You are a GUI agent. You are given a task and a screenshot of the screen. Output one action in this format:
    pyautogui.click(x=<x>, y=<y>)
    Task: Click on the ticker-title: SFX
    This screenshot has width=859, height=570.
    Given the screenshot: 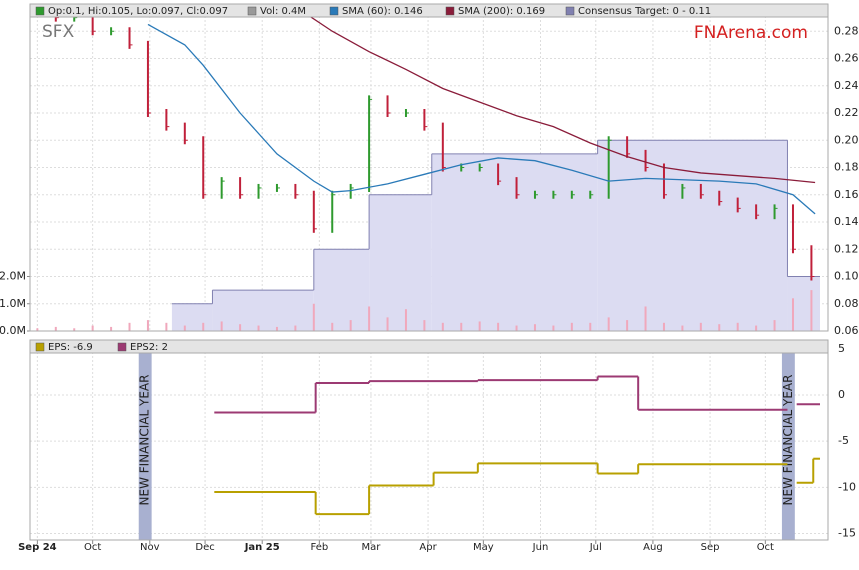 What is the action you would take?
    pyautogui.click(x=58, y=32)
    